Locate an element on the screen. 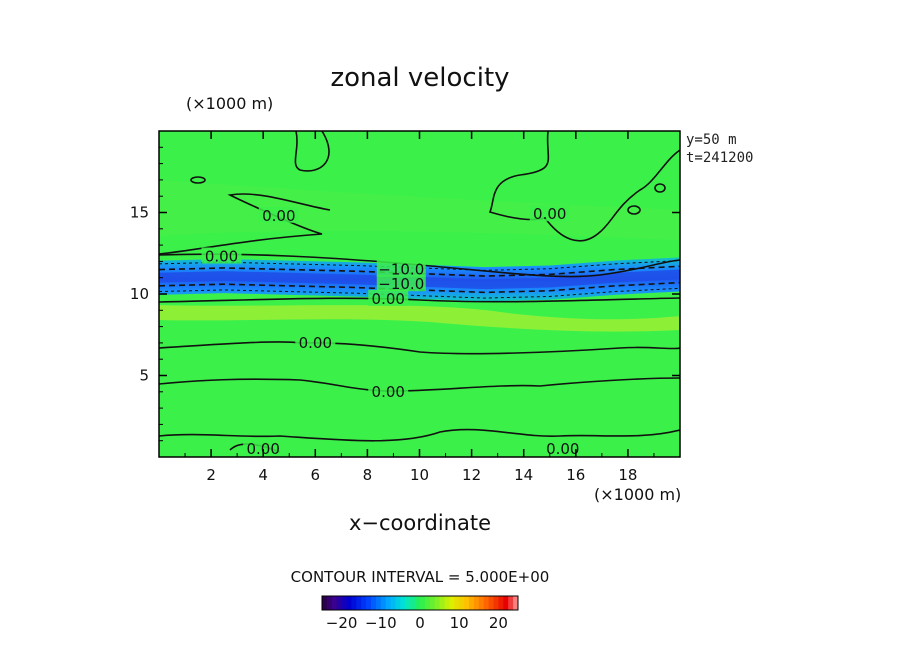  y-tick-label: 10 is located at coordinates (139, 294).